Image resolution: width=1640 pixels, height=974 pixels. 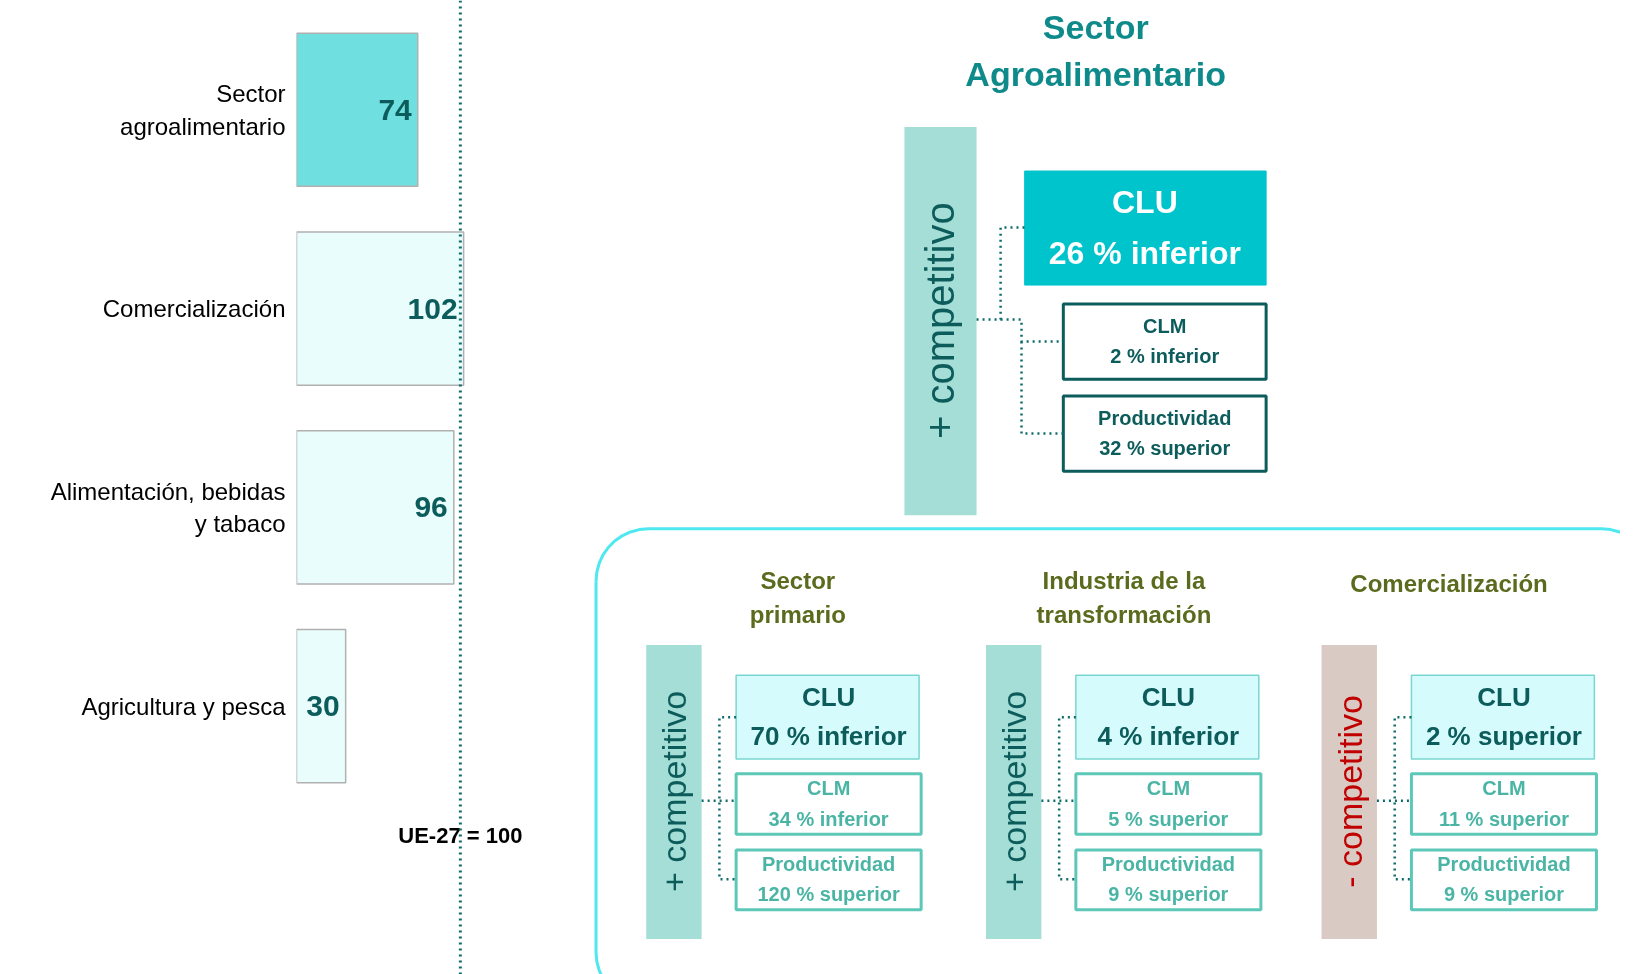 What do you see at coordinates (1504, 818) in the screenshot?
I see `text: 11 % superior` at bounding box center [1504, 818].